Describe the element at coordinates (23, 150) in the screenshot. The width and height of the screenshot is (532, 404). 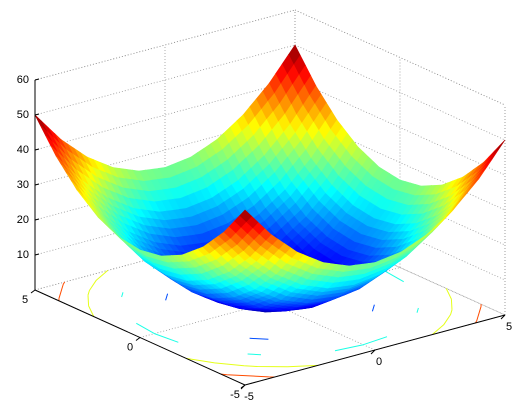
I see `z-tick-label: 40` at that location.